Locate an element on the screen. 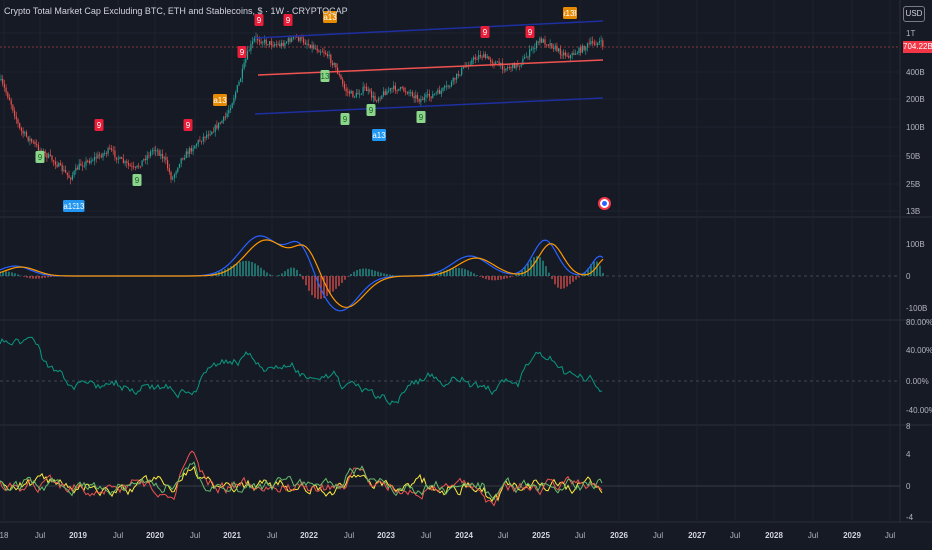  event-flag-icon is located at coordinates (604, 203).